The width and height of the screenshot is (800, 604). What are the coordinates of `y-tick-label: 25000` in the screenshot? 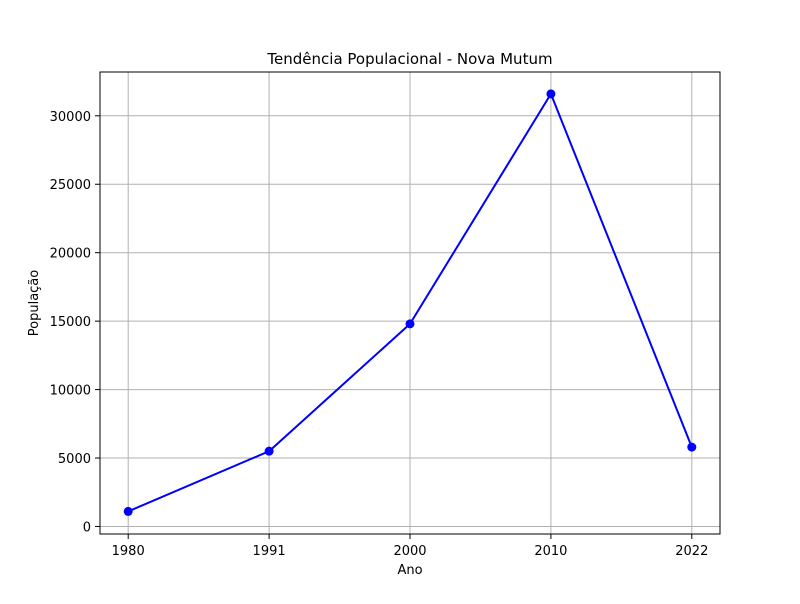 It's located at (70, 185).